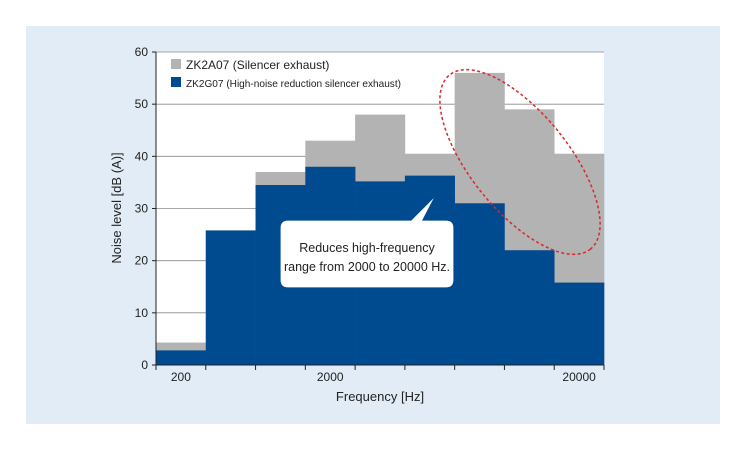  Describe the element at coordinates (142, 104) in the screenshot. I see `y-tick-label: 50` at that location.